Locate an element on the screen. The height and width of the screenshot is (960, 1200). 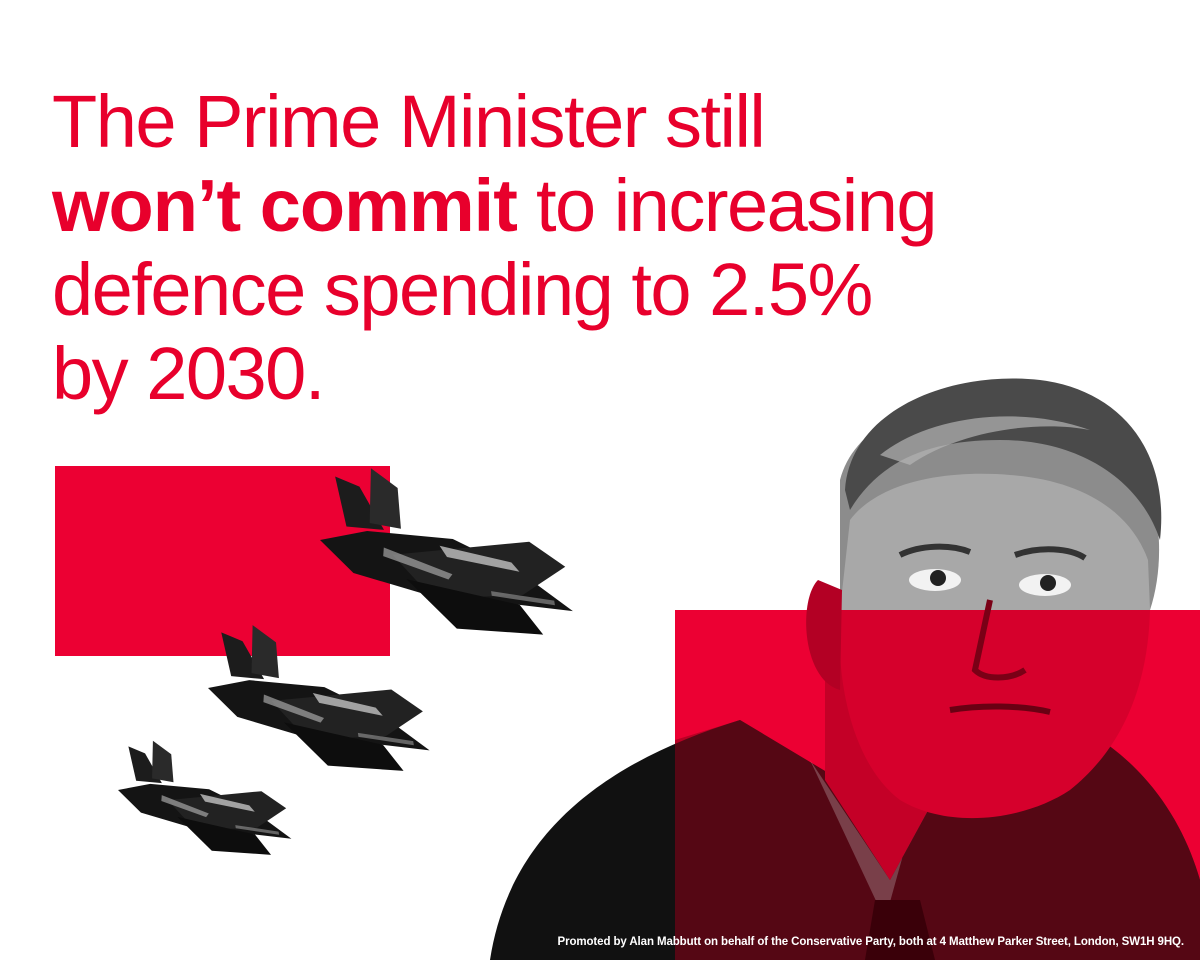
jet-3-icon is located at coordinates (206, 804).